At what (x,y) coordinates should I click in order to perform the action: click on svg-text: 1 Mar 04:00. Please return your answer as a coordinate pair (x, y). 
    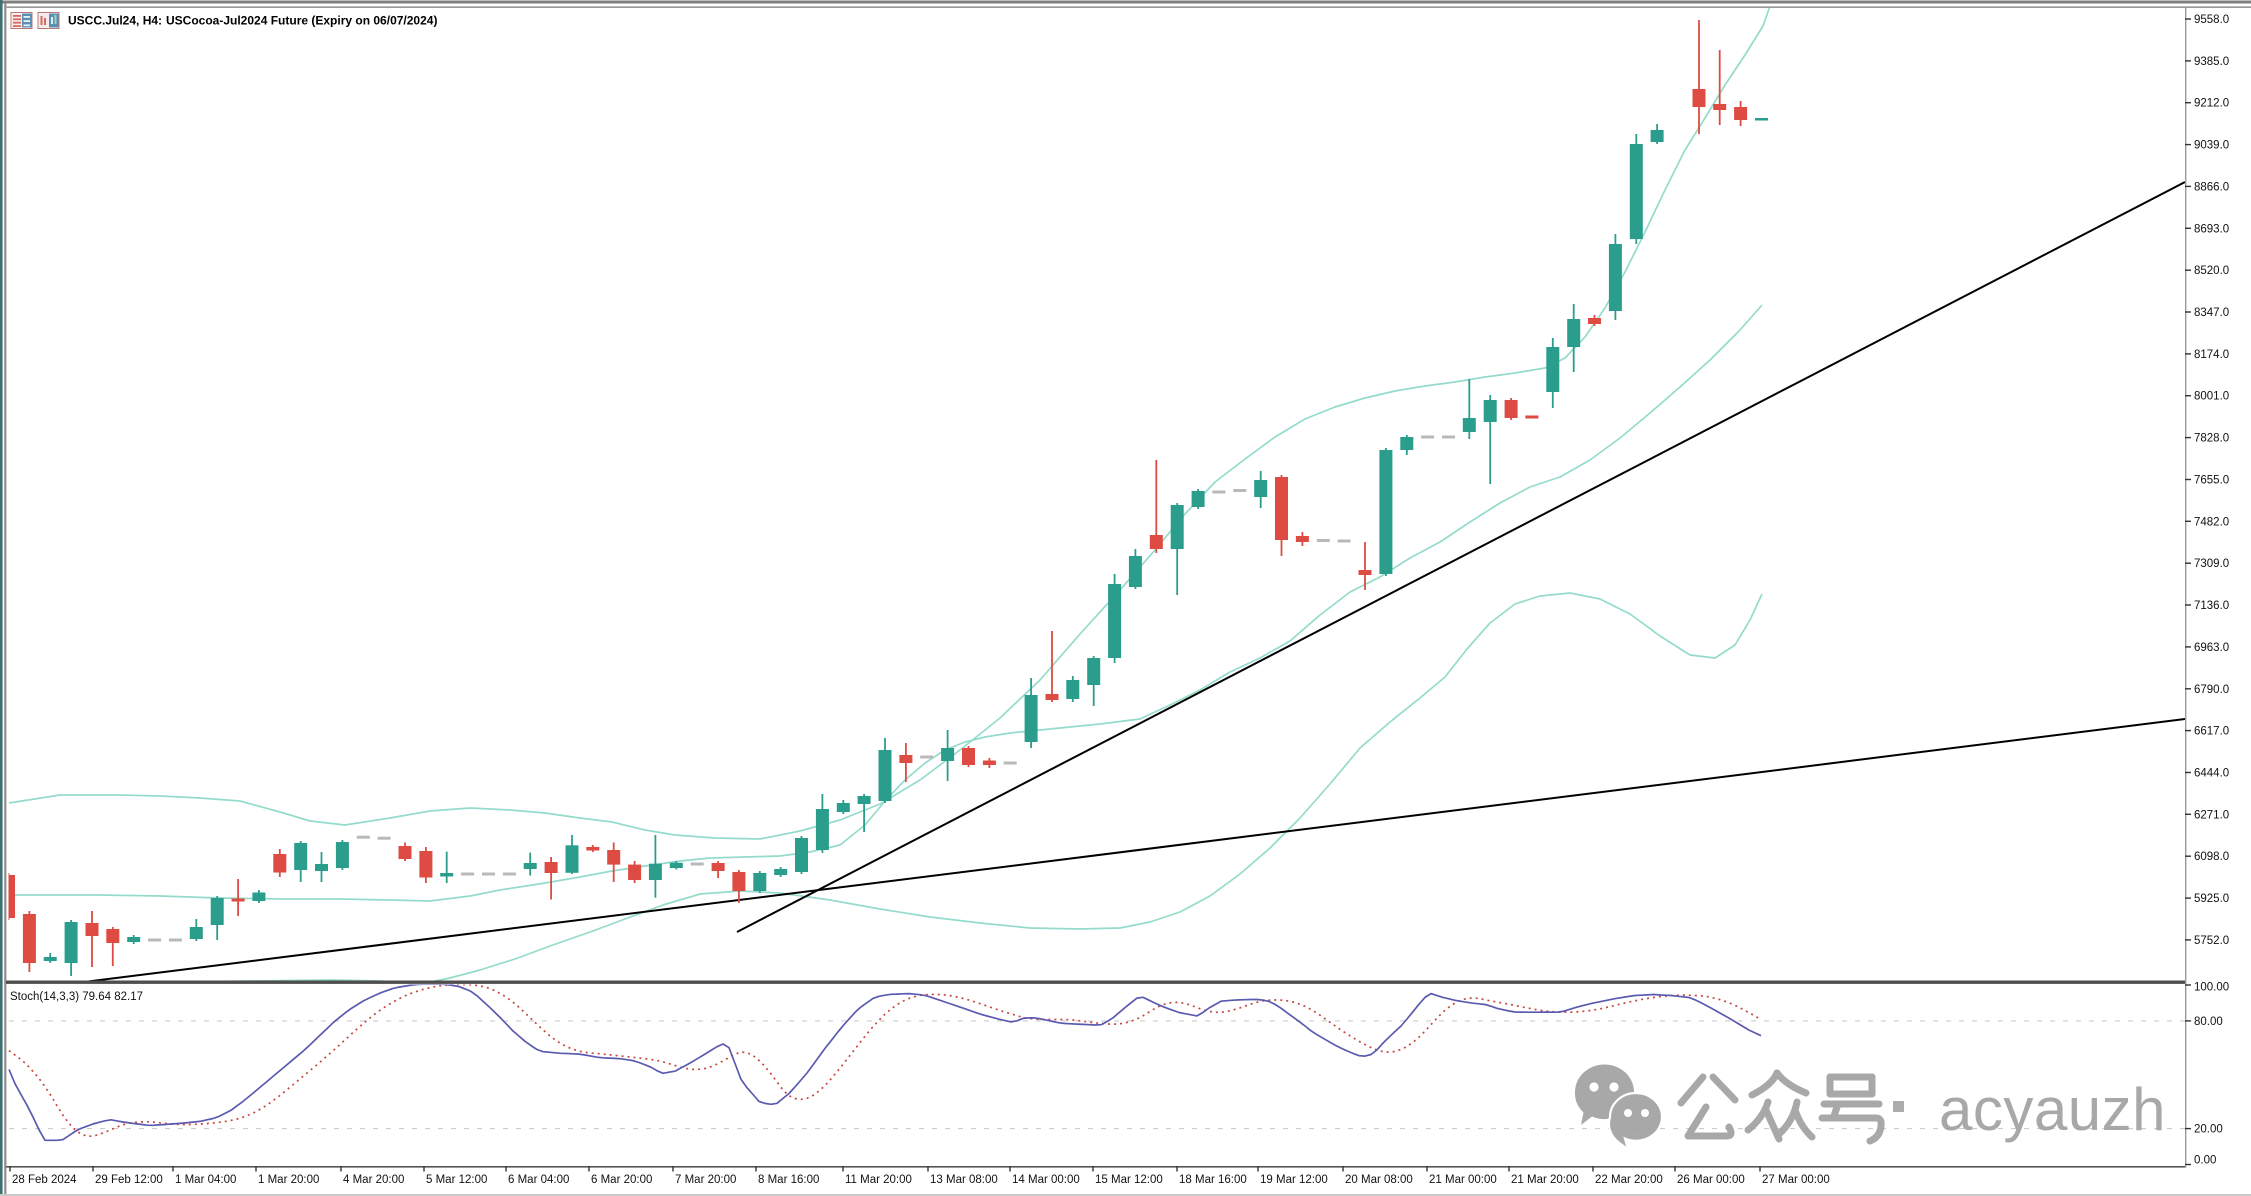
    Looking at the image, I should click on (205, 1180).